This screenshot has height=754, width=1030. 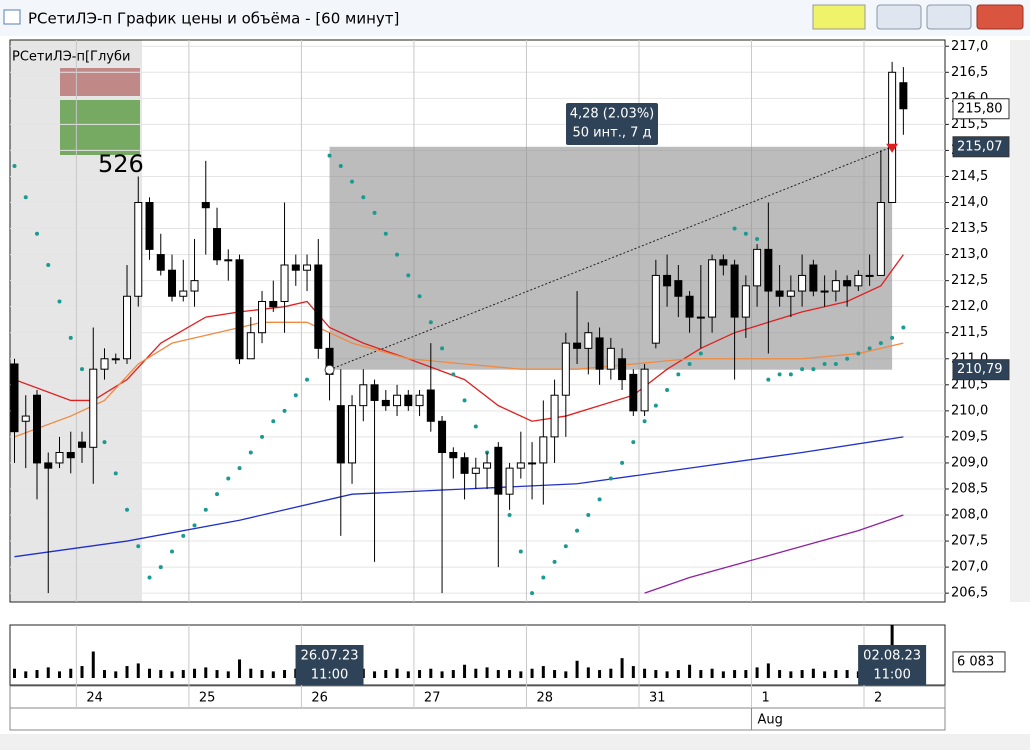 I want to click on y-tick-label: 207,5, so click(x=969, y=541).